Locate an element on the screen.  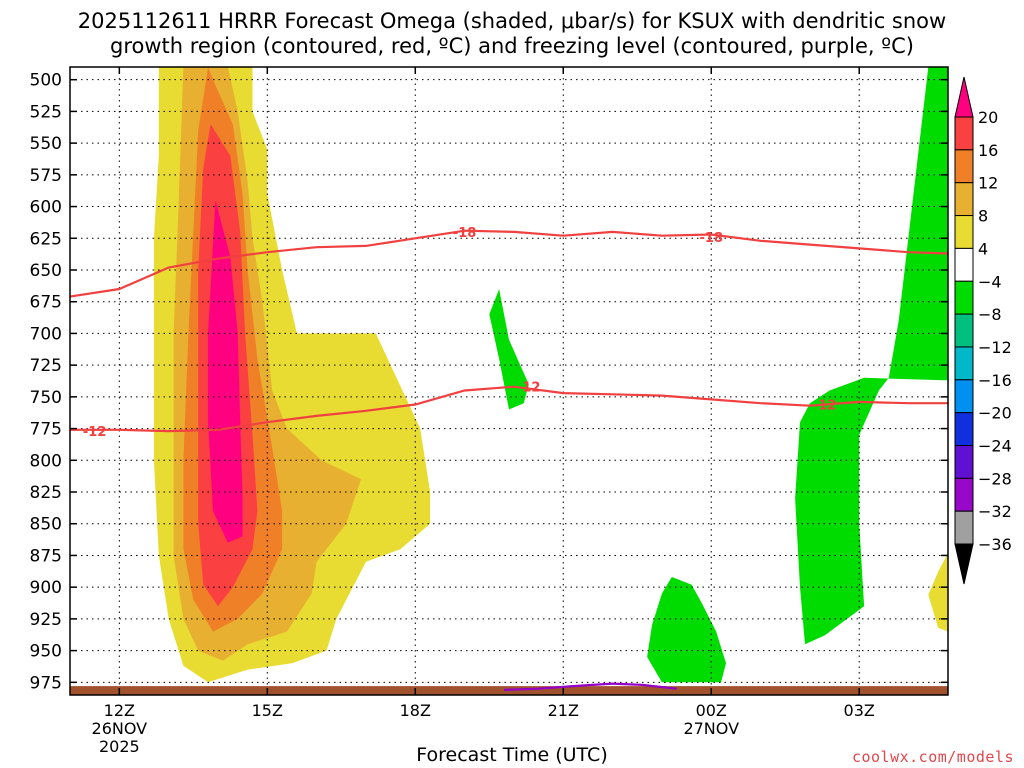
y-tick-label-700: 700 is located at coordinates (46, 334).